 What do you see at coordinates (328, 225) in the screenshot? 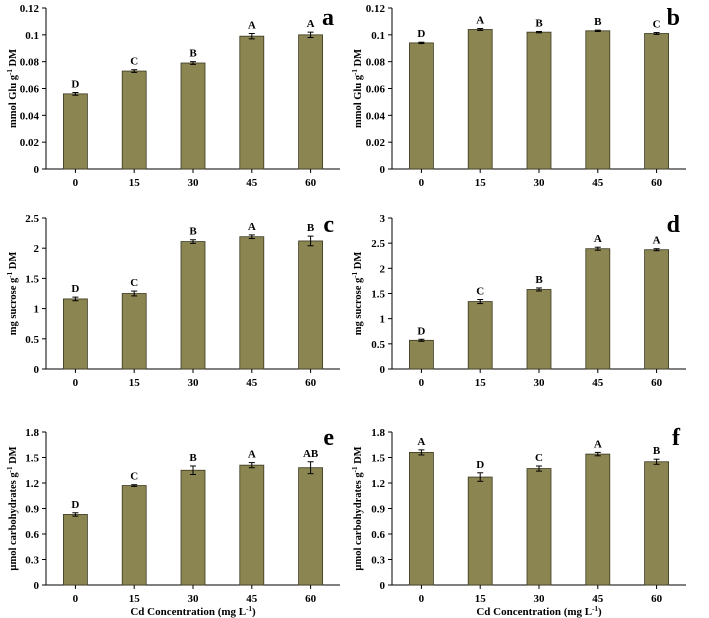
I see `panel-letter: c` at bounding box center [328, 225].